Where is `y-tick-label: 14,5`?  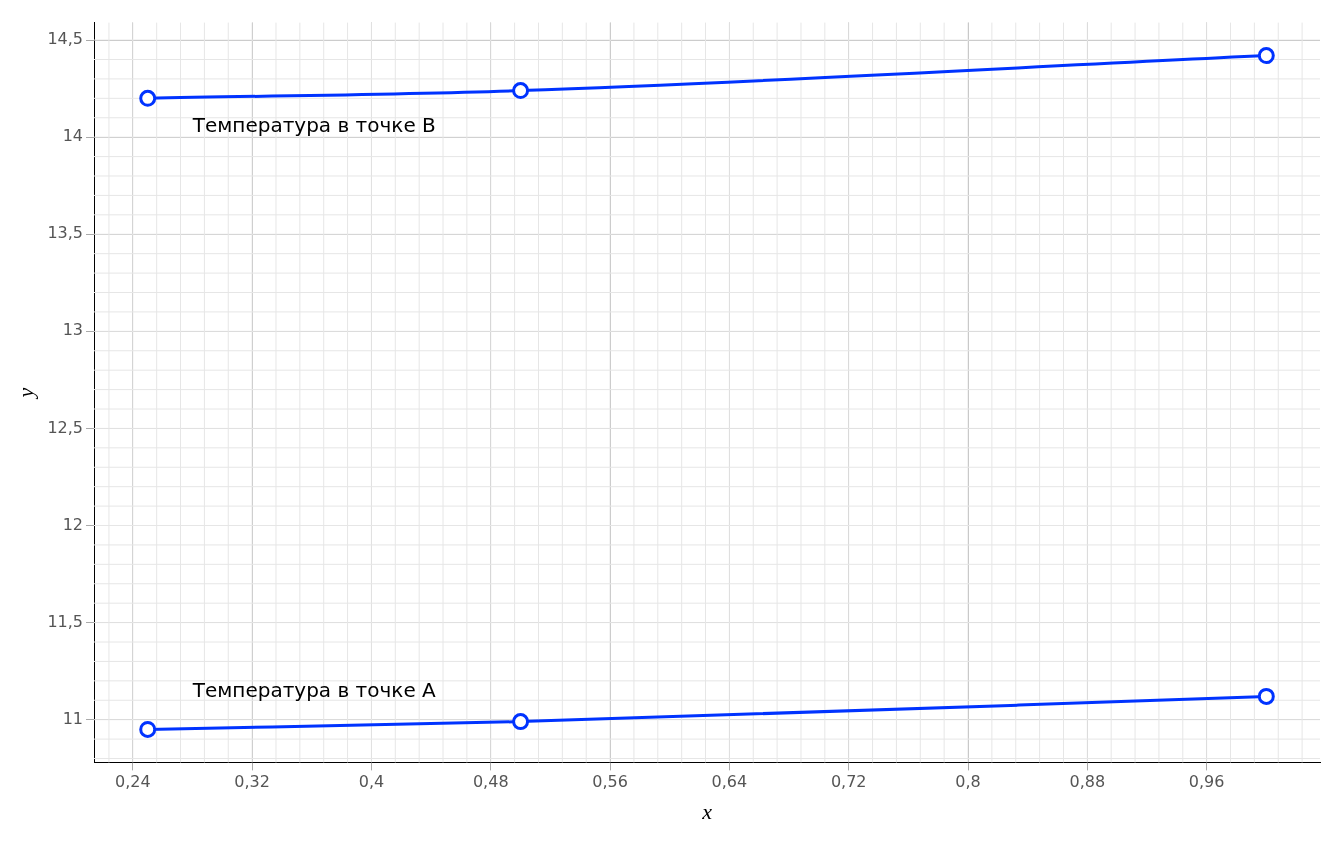
y-tick-label: 14,5 is located at coordinates (65, 39).